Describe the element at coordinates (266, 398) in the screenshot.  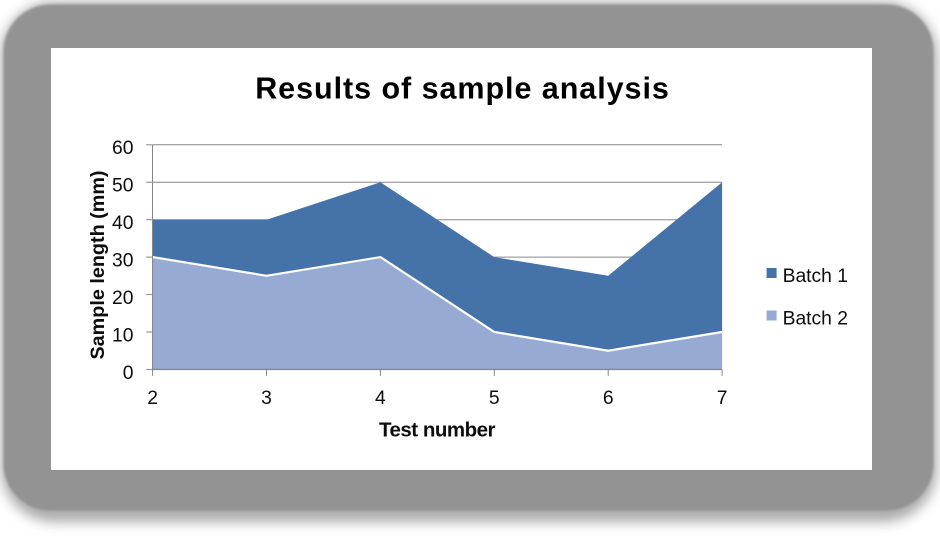
I see `svg-text: 3` at that location.